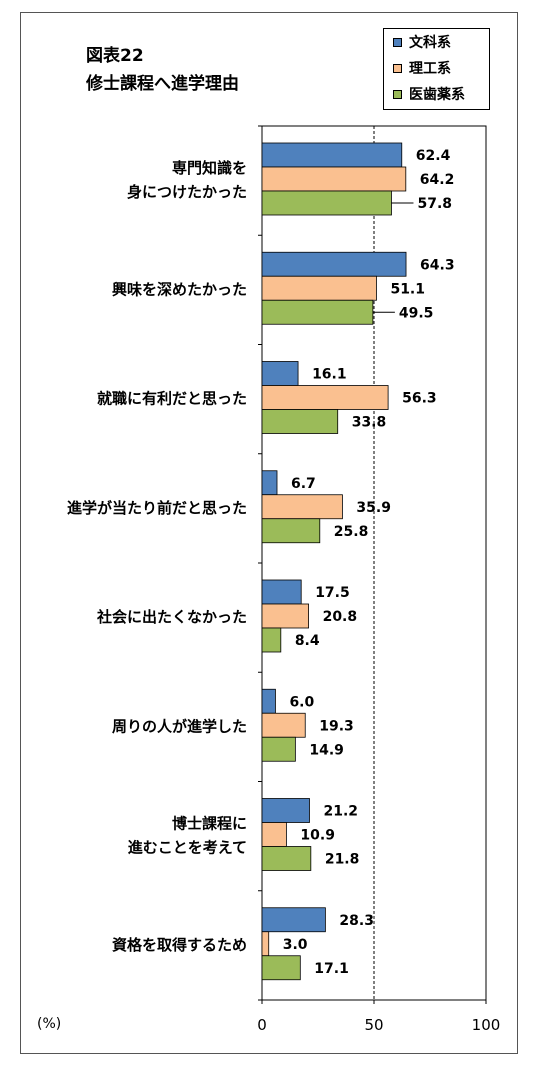 This screenshot has width=540, height=1076. I want to click on data-label: 3.0, so click(295, 945).